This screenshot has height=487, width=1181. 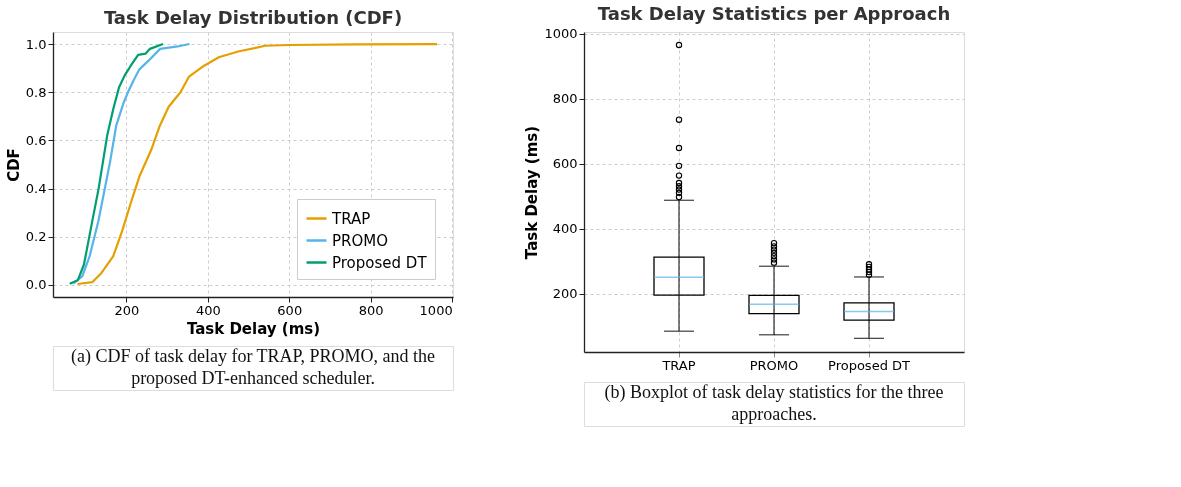 What do you see at coordinates (290, 310) in the screenshot?
I see `x-tick-label: 600` at bounding box center [290, 310].